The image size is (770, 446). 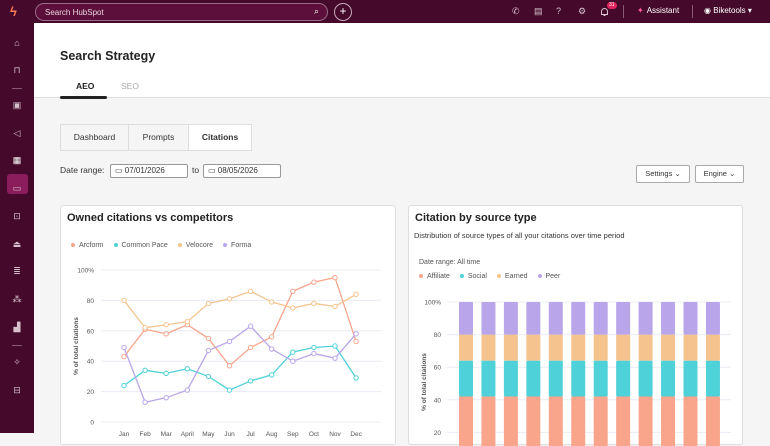 I want to click on bell-icon, so click(x=604, y=12).